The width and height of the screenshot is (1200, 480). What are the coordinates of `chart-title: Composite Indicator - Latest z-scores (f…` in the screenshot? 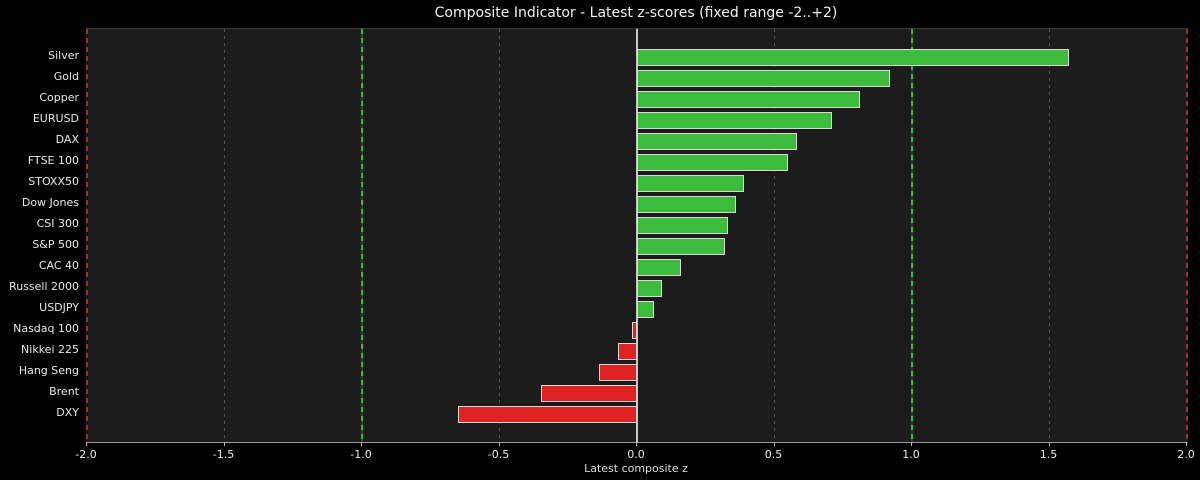 It's located at (636, 13).